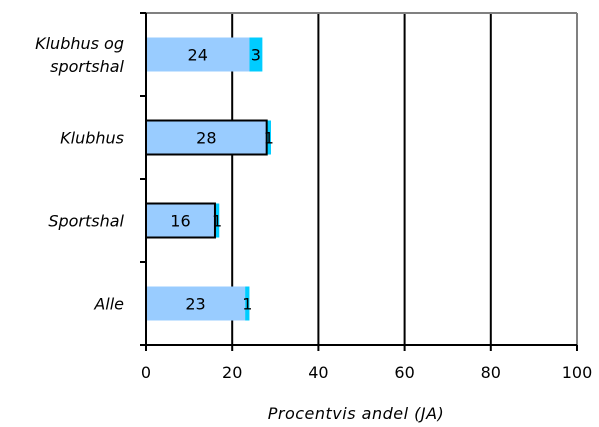  I want to click on data-label-2-0: 16, so click(180, 221).